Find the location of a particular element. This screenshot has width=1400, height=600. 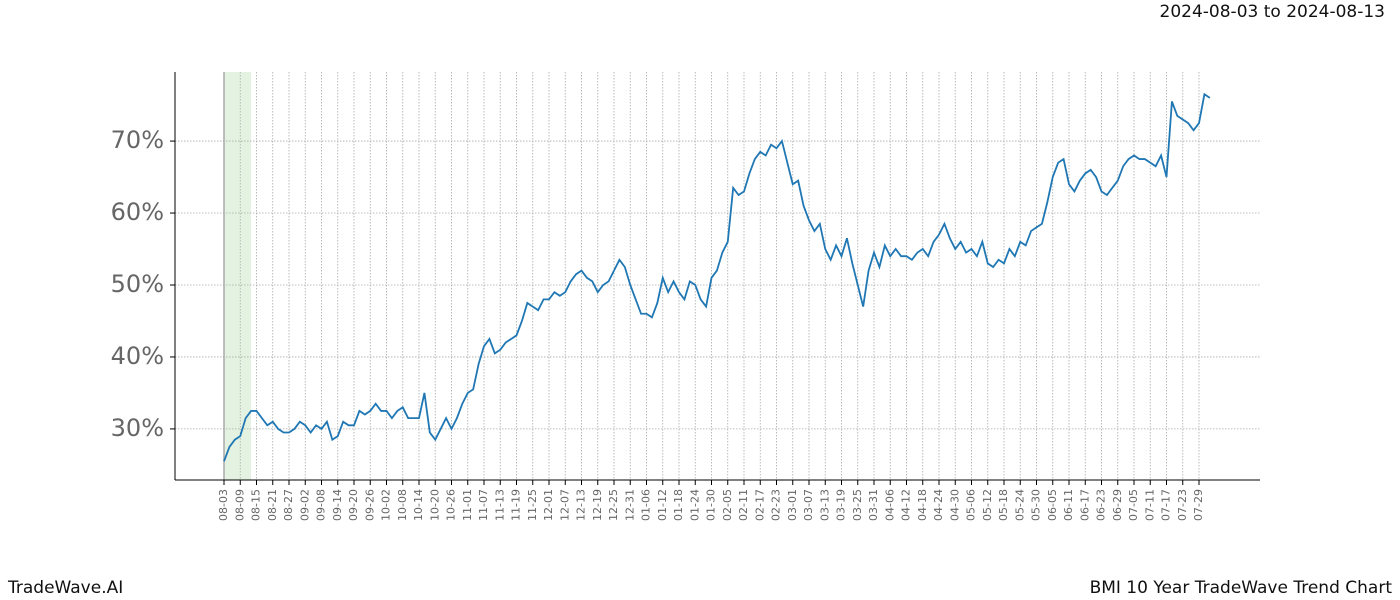

x-tick-label: 12-25 is located at coordinates (613, 505).